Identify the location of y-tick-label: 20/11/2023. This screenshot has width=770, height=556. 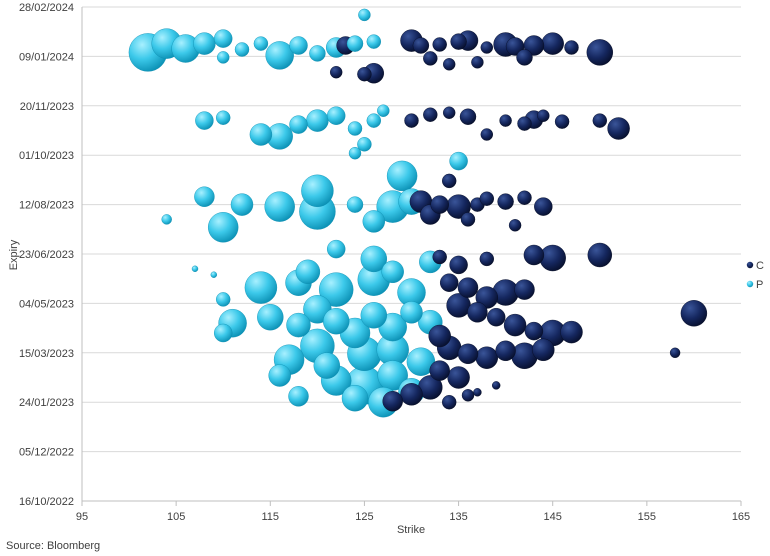
(47, 107).